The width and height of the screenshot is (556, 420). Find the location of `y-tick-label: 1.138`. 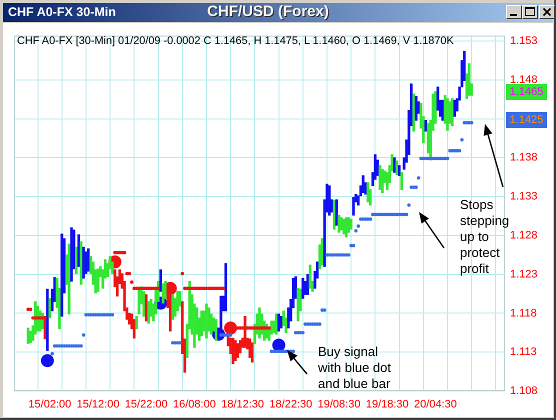

y-tick-label: 1.138 is located at coordinates (524, 158).